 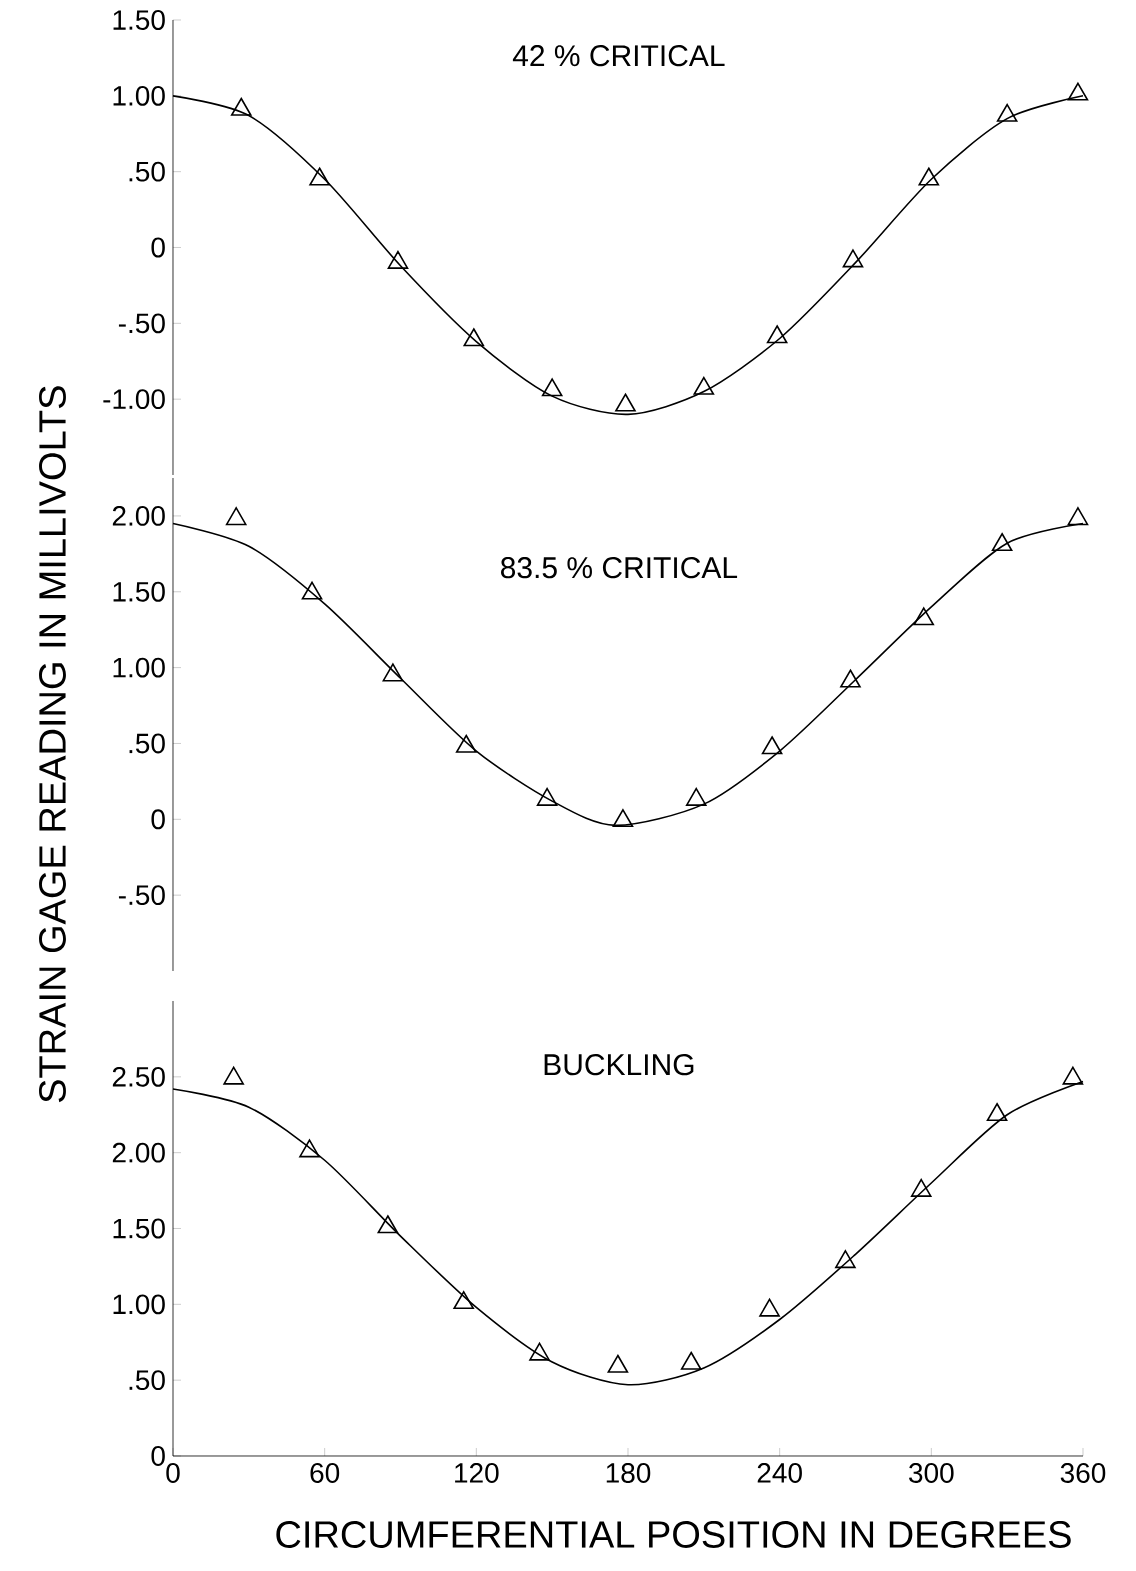 I want to click on y-tick-label: 2.50, so click(x=138, y=1076).